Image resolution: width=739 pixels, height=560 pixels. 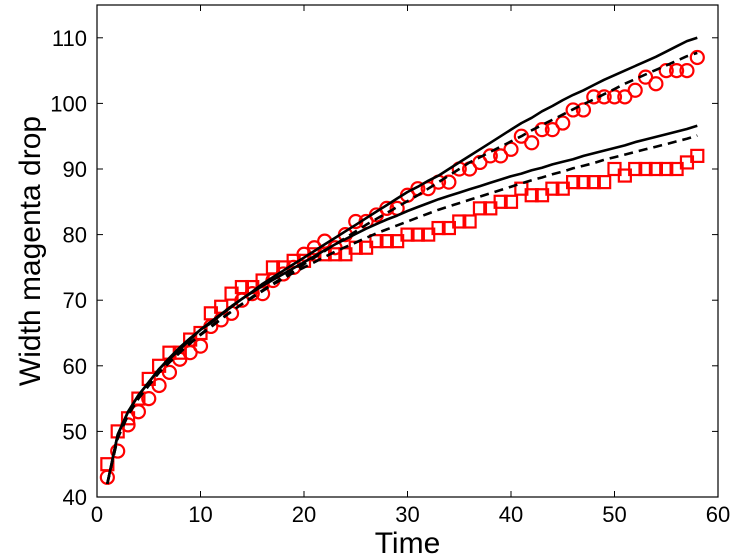 What do you see at coordinates (75, 497) in the screenshot?
I see `y-tick-label: 40` at bounding box center [75, 497].